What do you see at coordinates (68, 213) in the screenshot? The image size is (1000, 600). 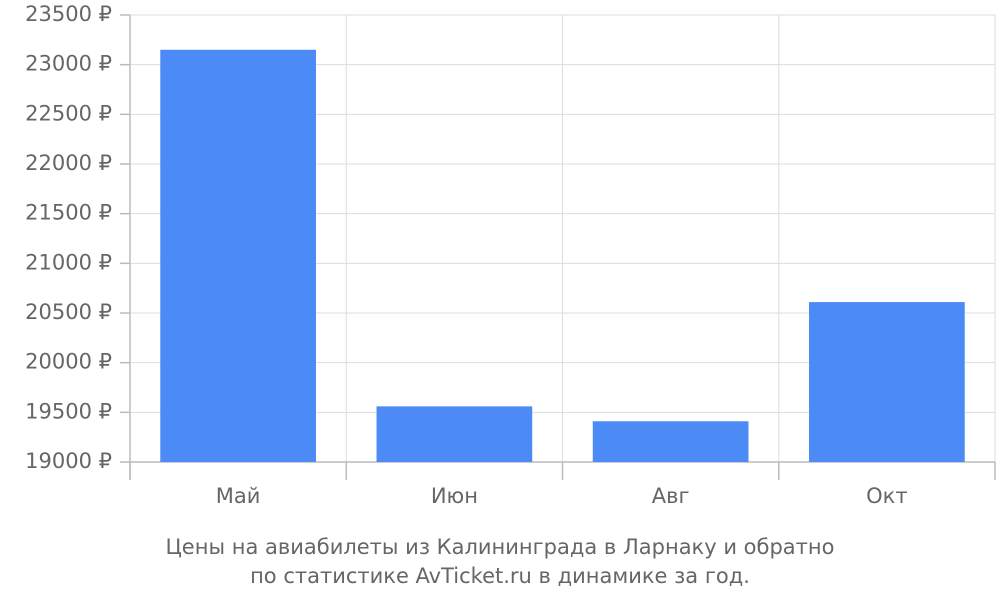 I see `y-tick-label: 21500 ₽` at bounding box center [68, 213].